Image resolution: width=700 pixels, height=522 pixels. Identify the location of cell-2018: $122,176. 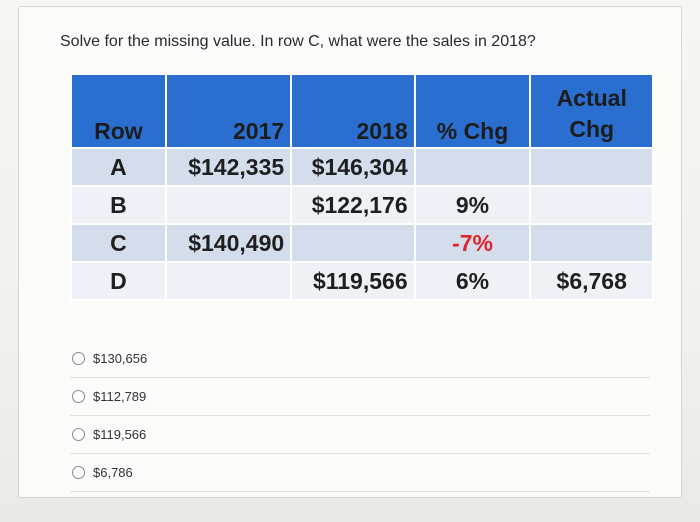
(353, 205).